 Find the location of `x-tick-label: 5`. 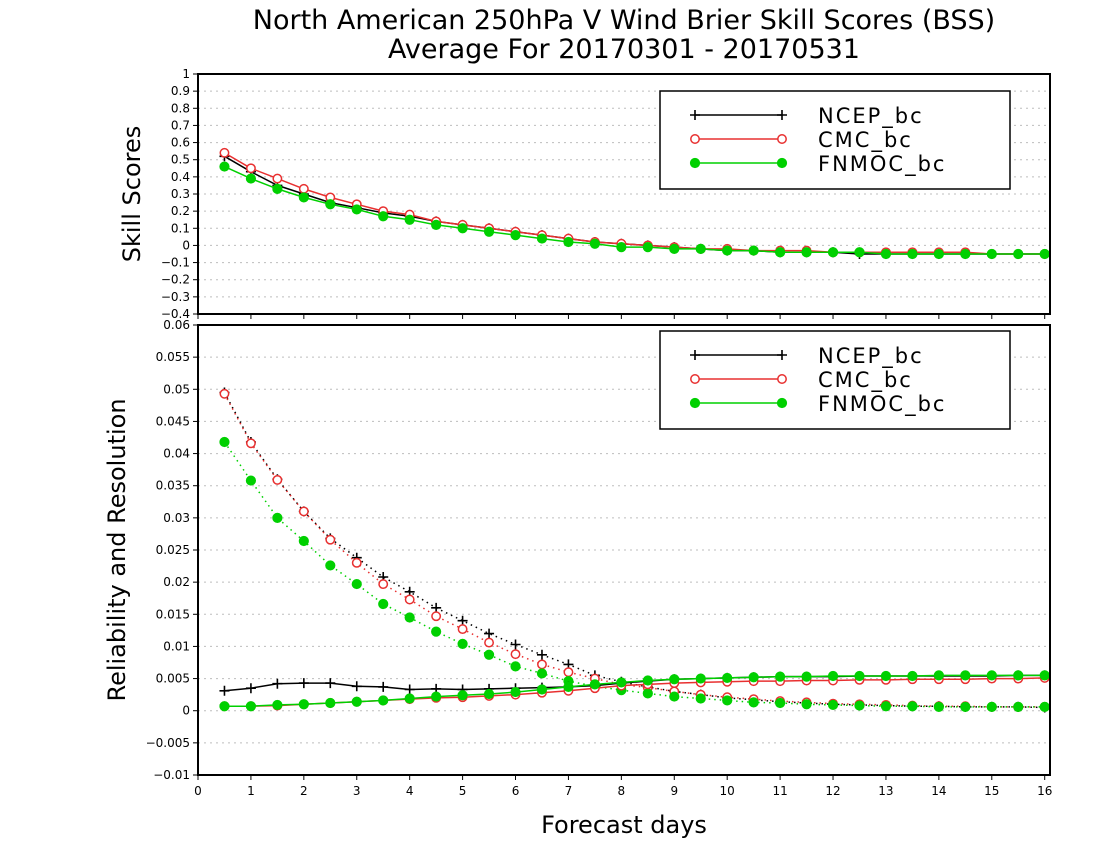

x-tick-label: 5 is located at coordinates (463, 791).